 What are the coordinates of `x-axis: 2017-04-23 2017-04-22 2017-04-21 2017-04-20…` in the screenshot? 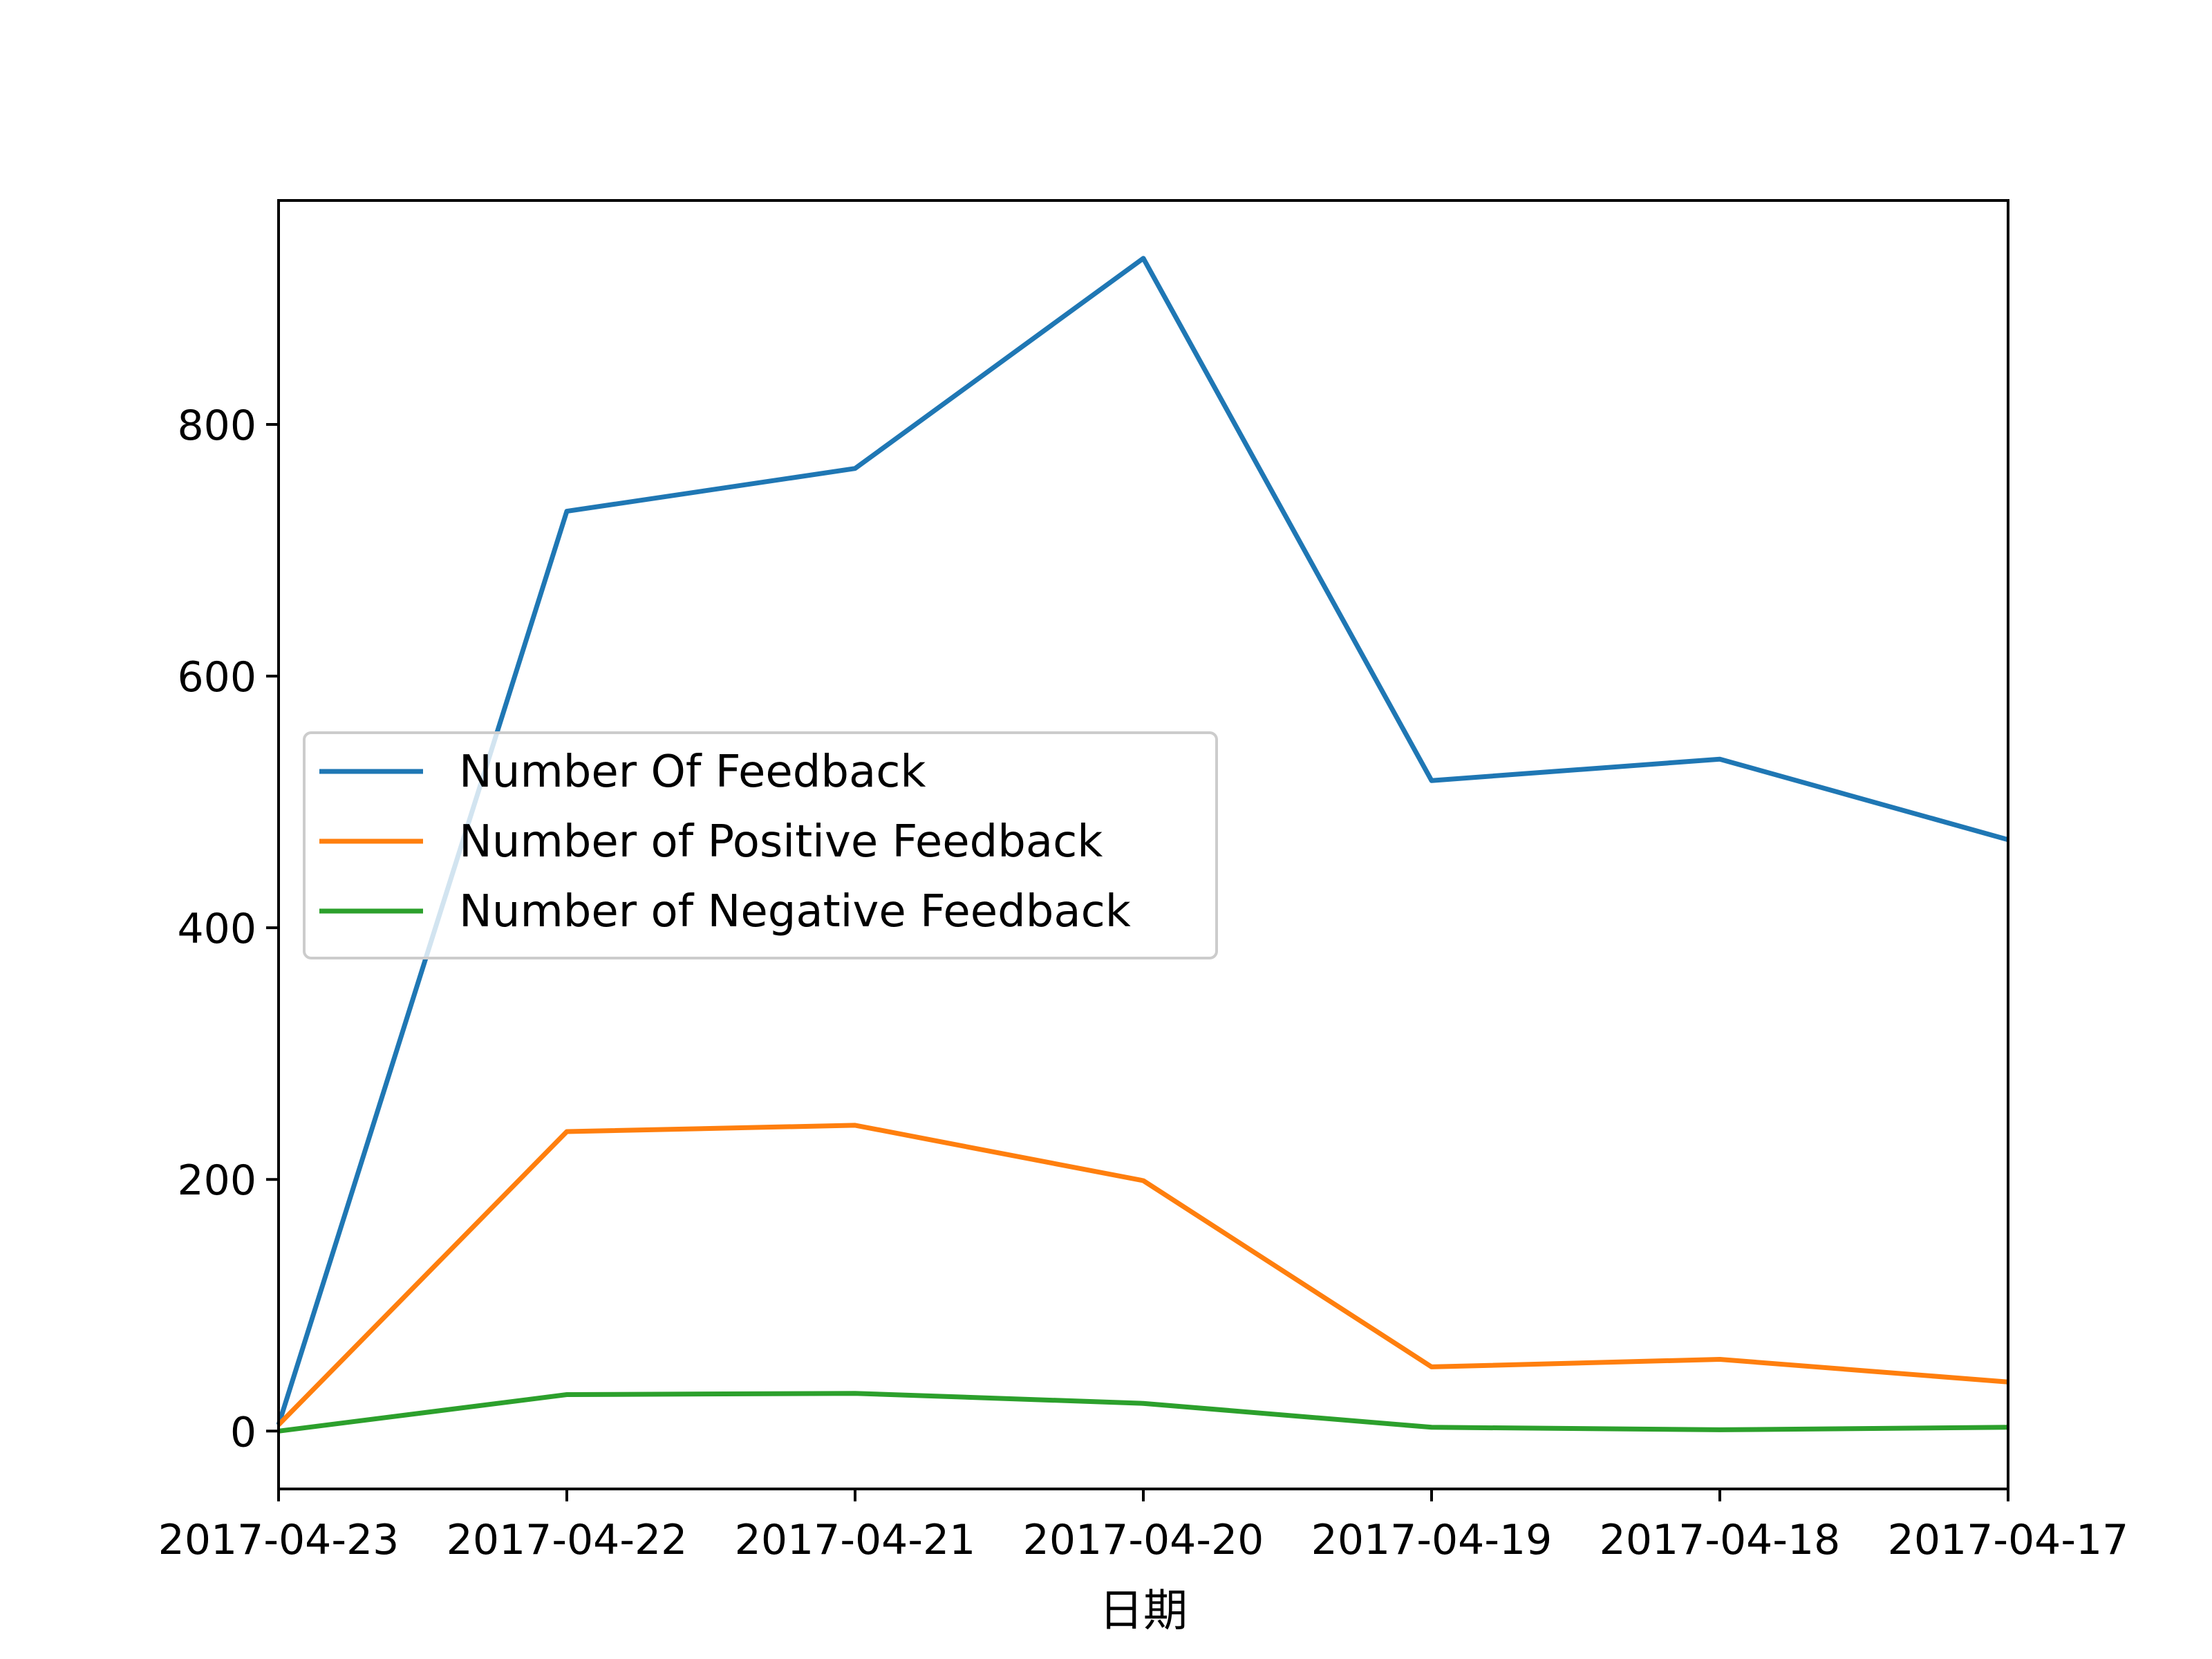 It's located at (1143, 1526).